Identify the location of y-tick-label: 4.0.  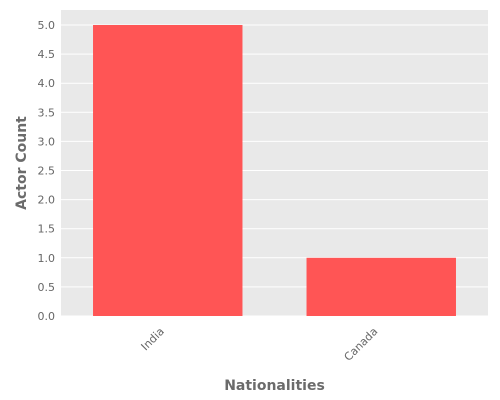
(47, 83).